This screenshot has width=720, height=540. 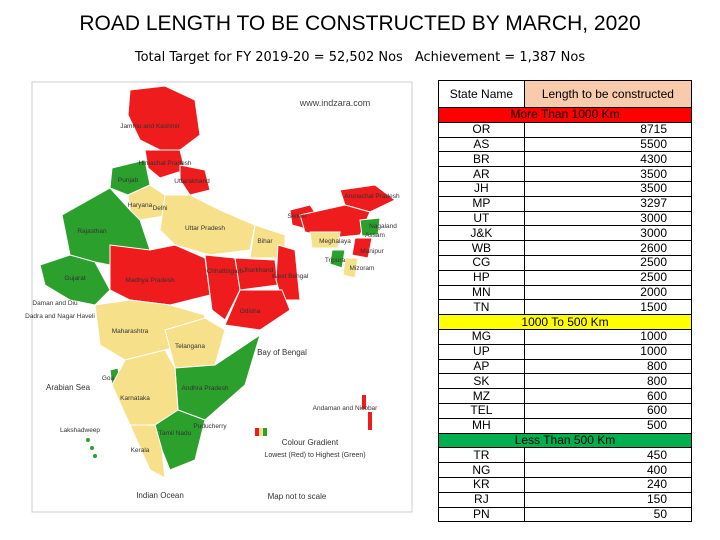 I want to click on state-label: Dadra and Nagar Haveli, so click(x=60, y=316).